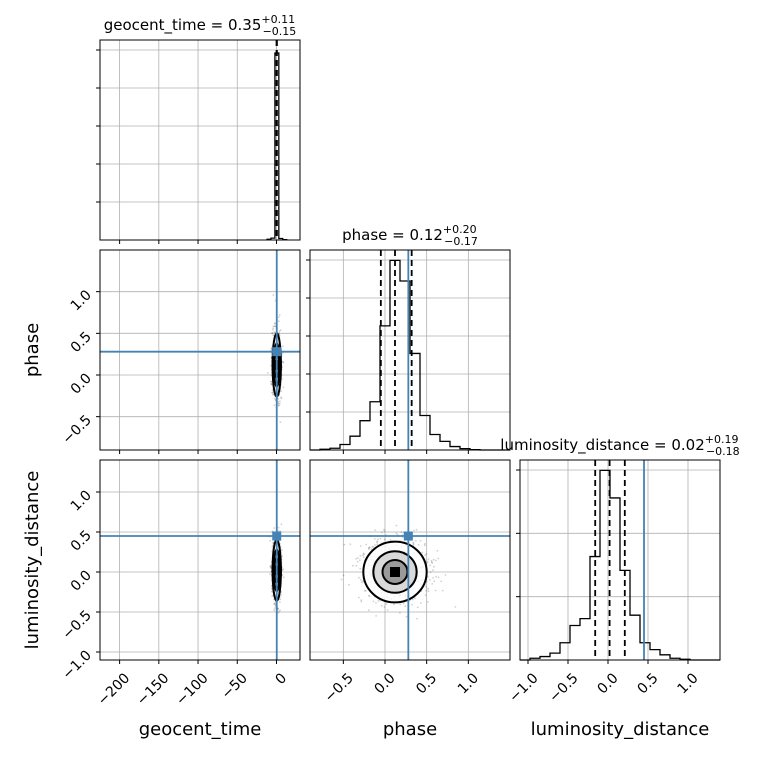 The width and height of the screenshot is (760, 760). I want to click on xtick-label-geocent_time-0: −200, so click(114, 689).